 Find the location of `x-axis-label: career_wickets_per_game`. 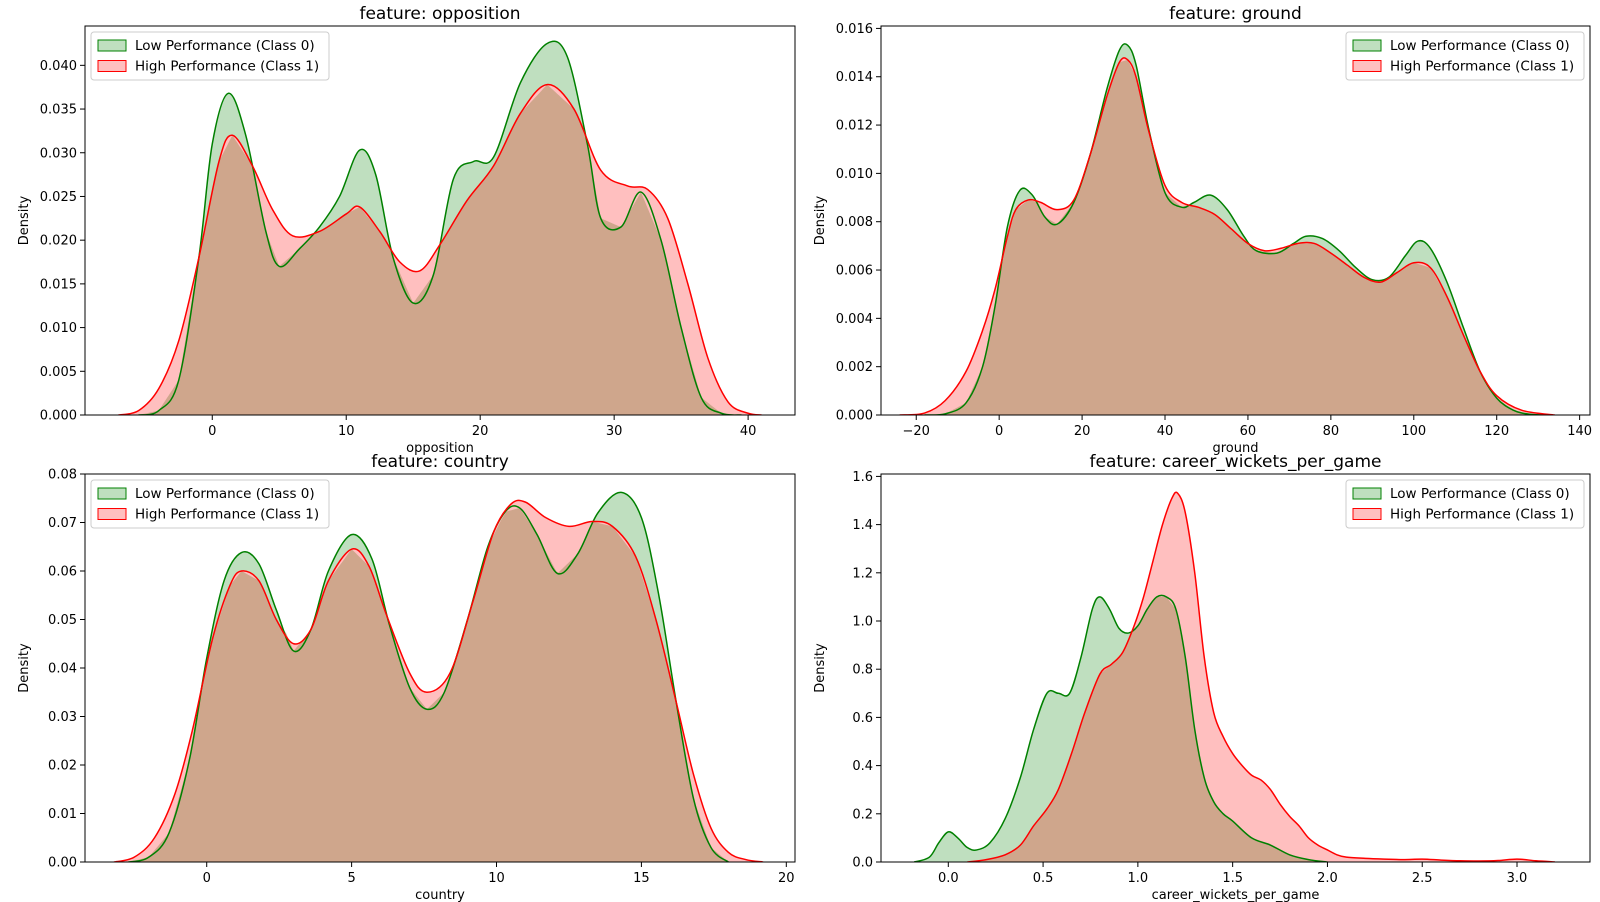

x-axis-label: career_wickets_per_game is located at coordinates (1236, 895).